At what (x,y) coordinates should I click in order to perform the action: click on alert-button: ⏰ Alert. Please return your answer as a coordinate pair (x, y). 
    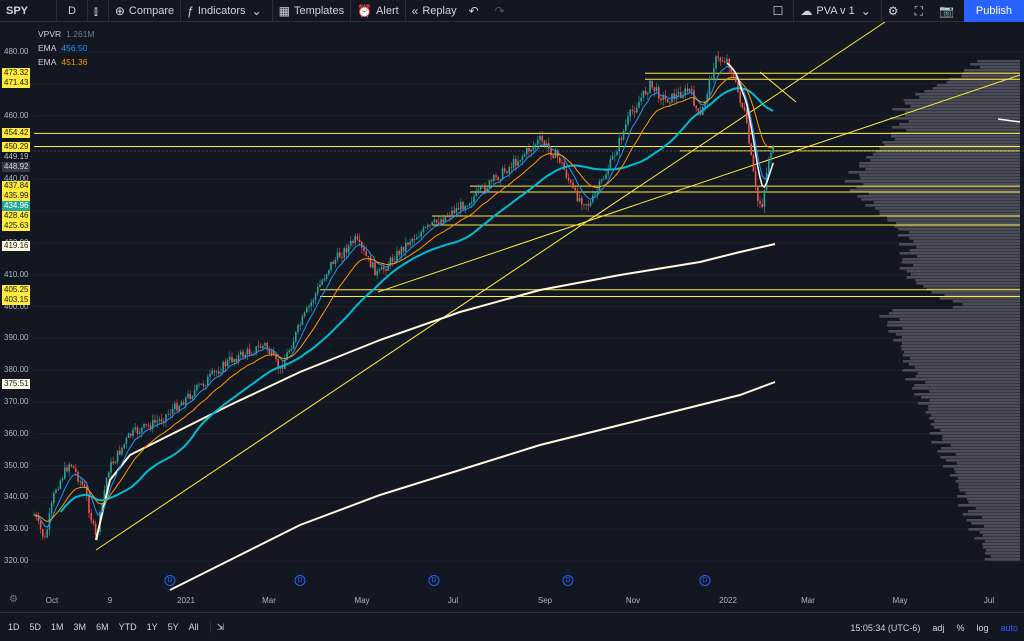
    Looking at the image, I should click on (378, 11).